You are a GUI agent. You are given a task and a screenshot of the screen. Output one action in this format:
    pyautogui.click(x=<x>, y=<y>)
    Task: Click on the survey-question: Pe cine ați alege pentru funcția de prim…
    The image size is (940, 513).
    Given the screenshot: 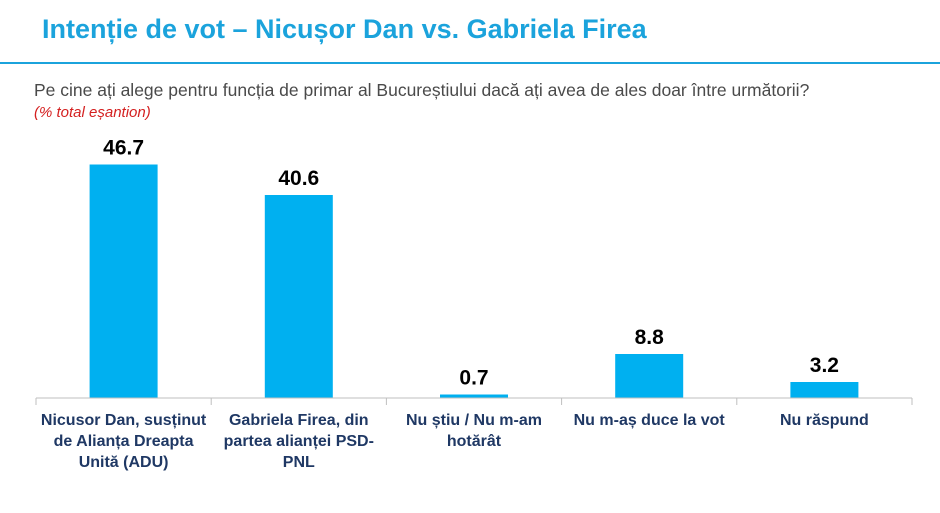 What is the action you would take?
    pyautogui.click(x=422, y=90)
    